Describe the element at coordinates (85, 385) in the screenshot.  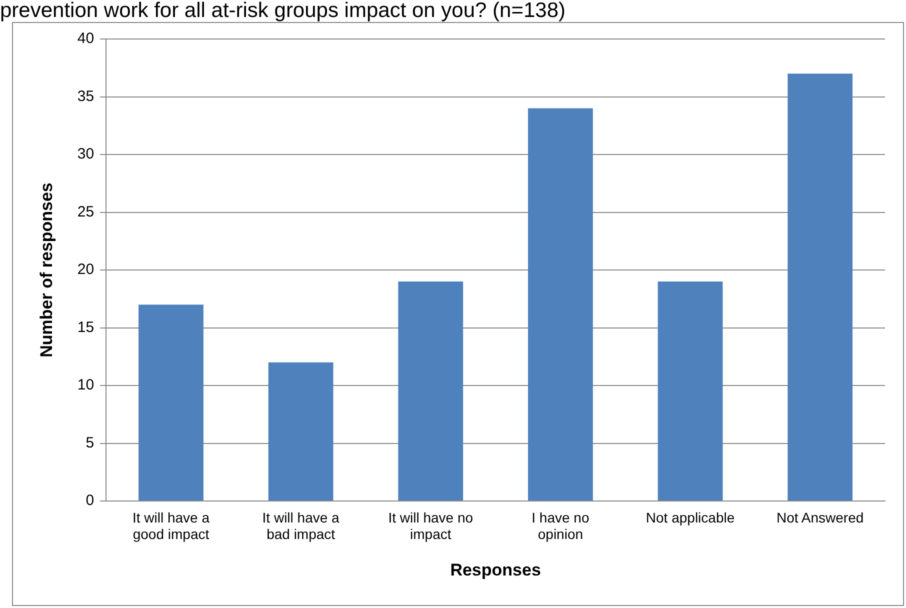
I see `y-tick-label: 10` at that location.